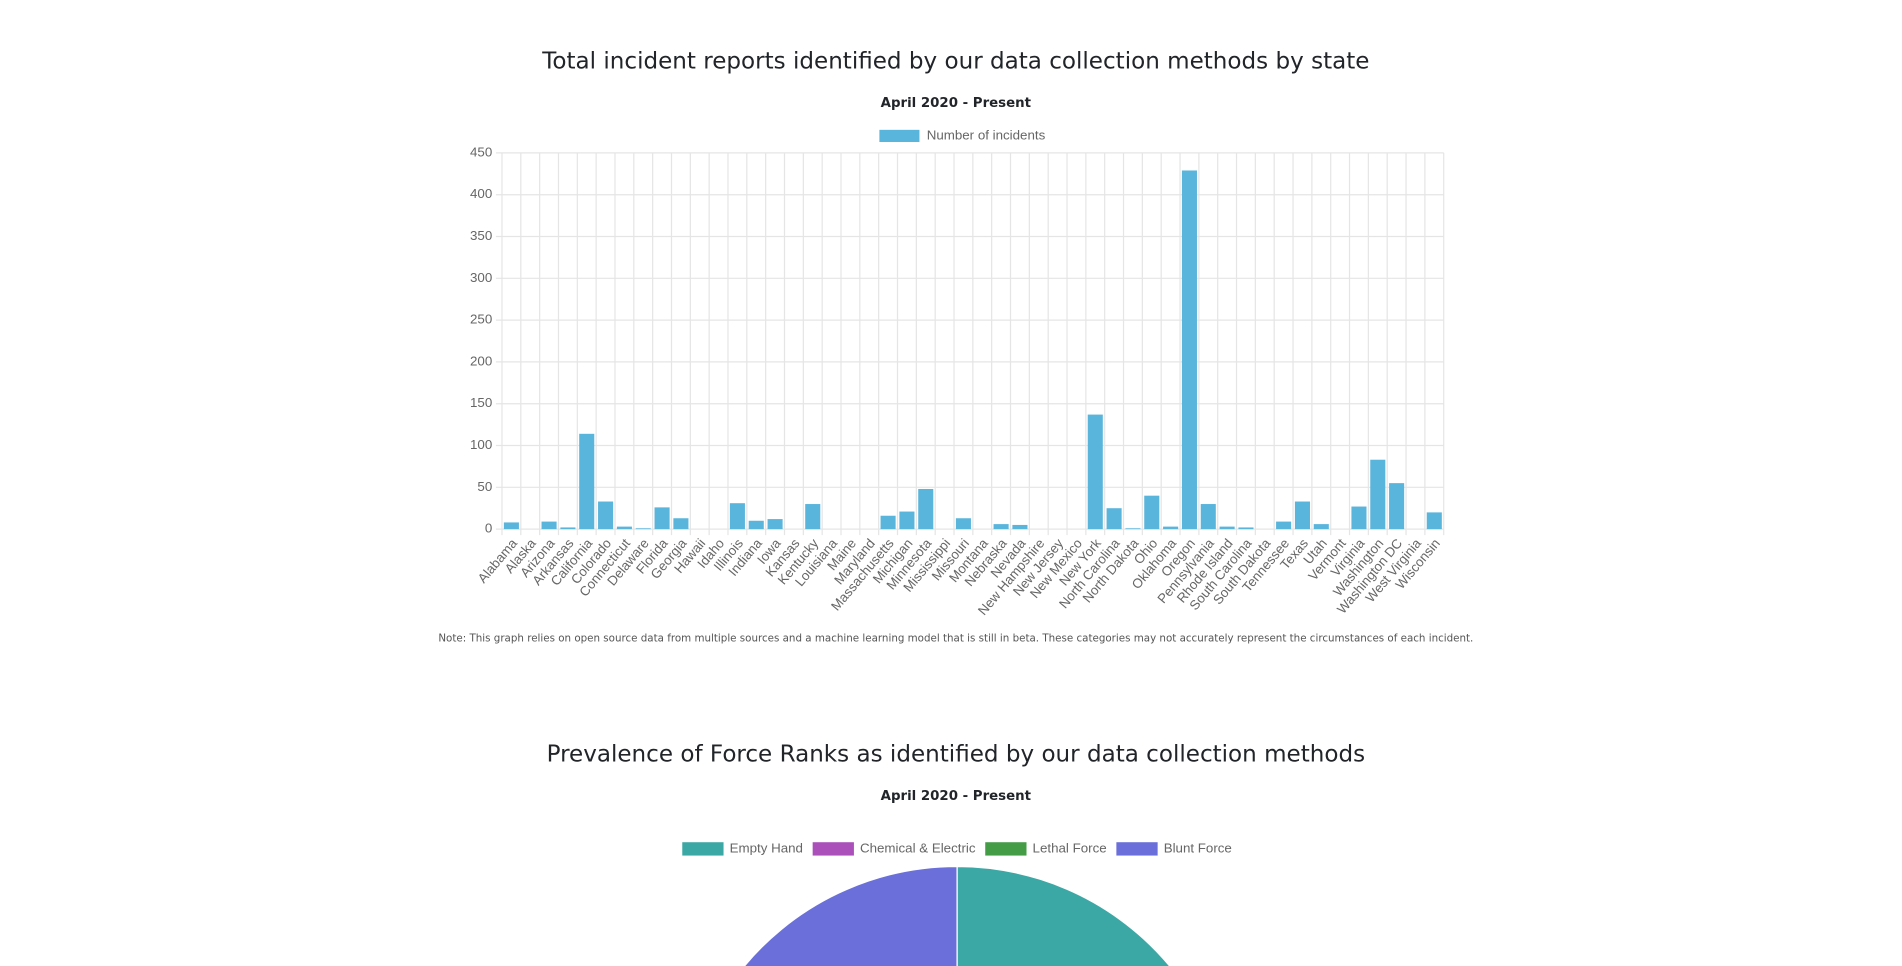  I want to click on y-tick-label: 150, so click(481, 402).